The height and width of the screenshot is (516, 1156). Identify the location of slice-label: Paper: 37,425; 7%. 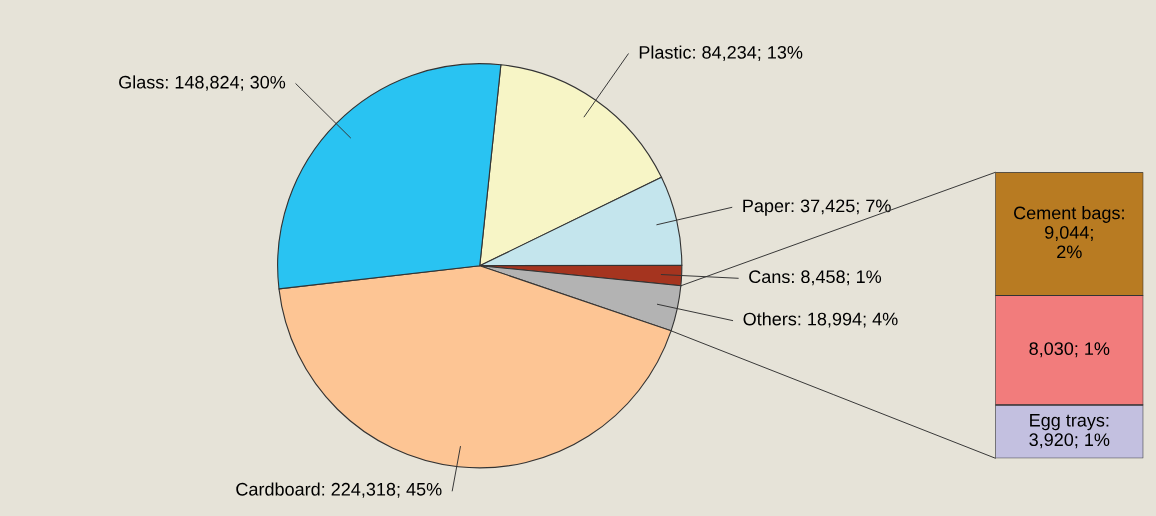
(817, 207).